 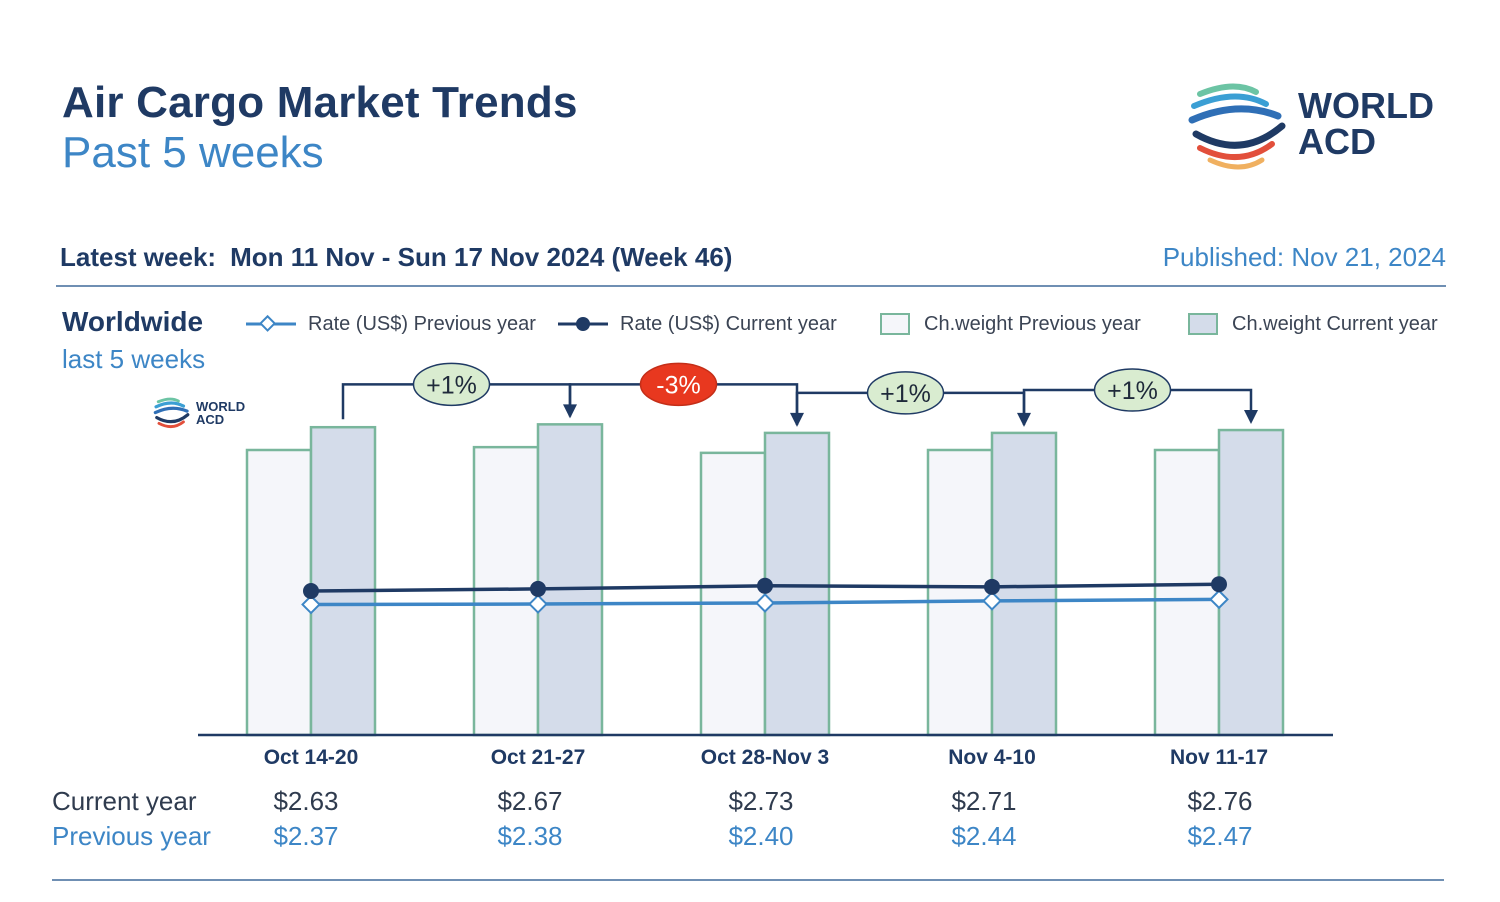 What do you see at coordinates (134, 359) in the screenshot?
I see `region-period: last 5 weeks` at bounding box center [134, 359].